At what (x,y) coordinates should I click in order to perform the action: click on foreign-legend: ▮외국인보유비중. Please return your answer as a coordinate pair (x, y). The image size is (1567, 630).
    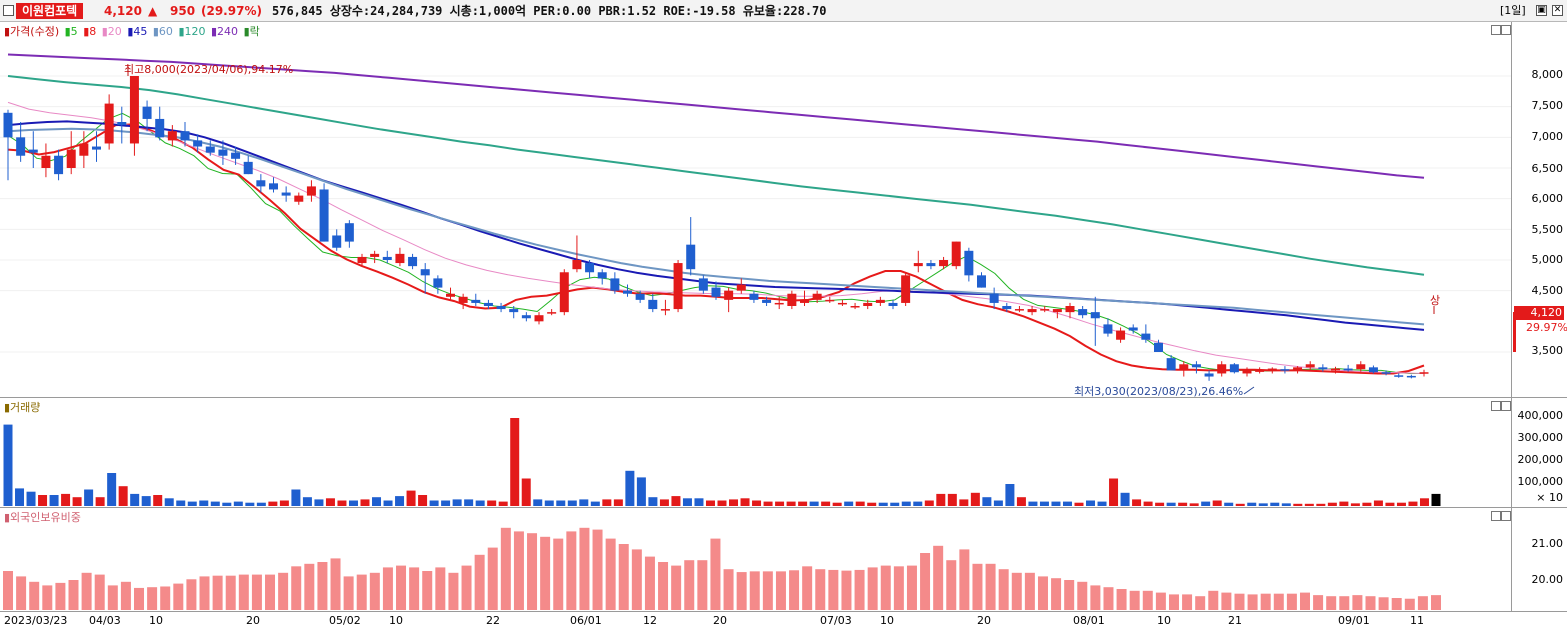
    Looking at the image, I should click on (42, 517).